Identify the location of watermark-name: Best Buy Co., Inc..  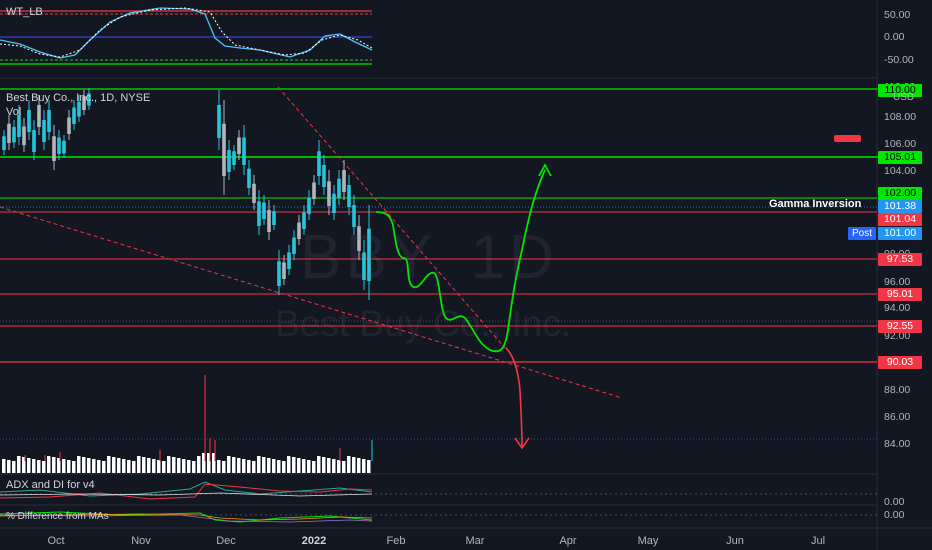
(423, 323).